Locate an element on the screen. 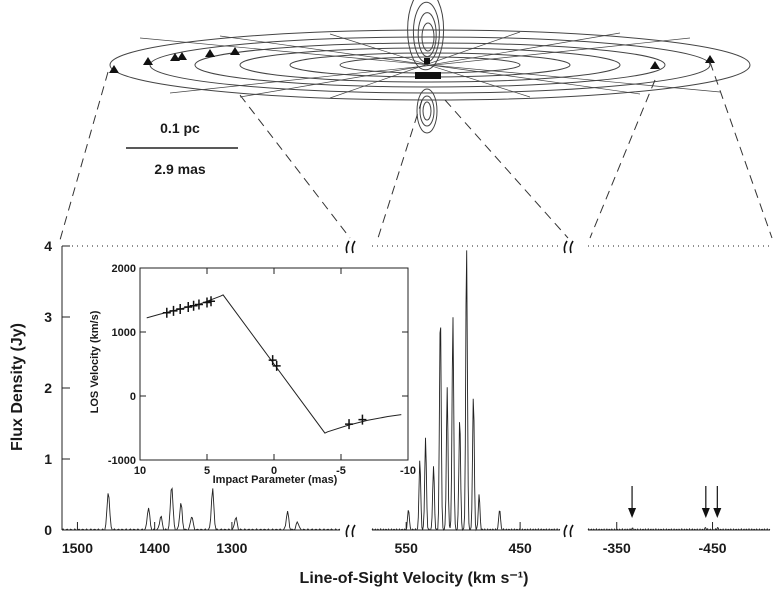 This screenshot has height=590, width=776. inset-x-tick-label: -5 is located at coordinates (341, 471).